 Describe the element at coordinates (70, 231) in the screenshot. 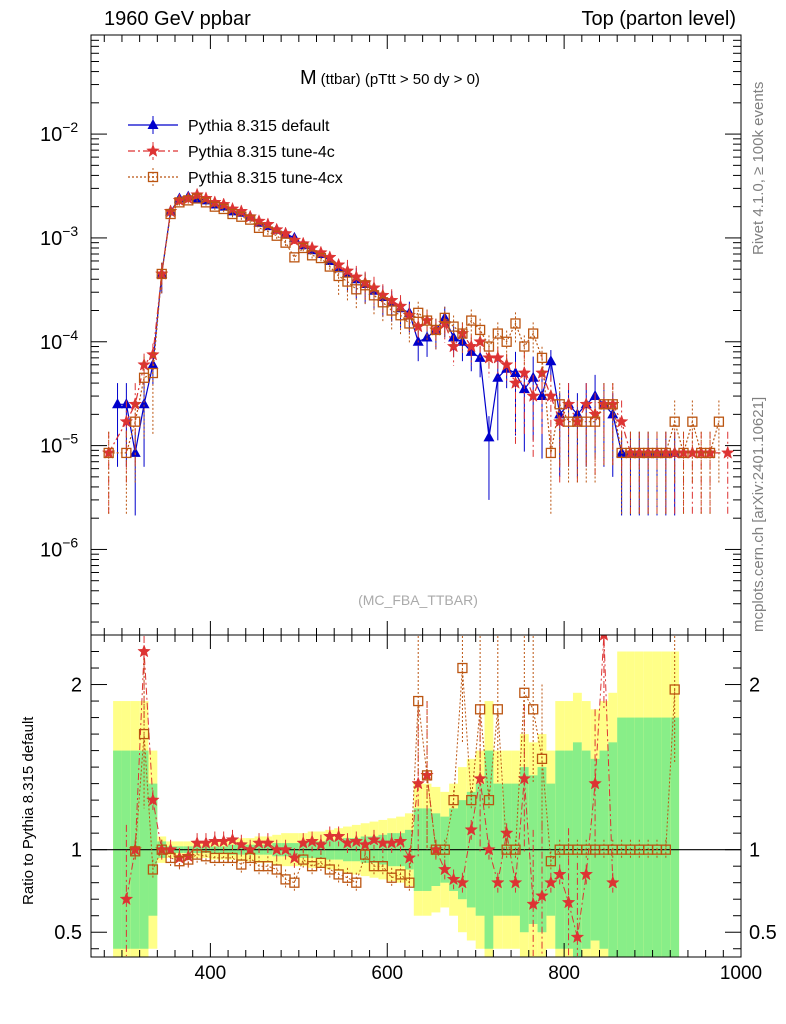

I see `y-tick-exponent: −3` at that location.